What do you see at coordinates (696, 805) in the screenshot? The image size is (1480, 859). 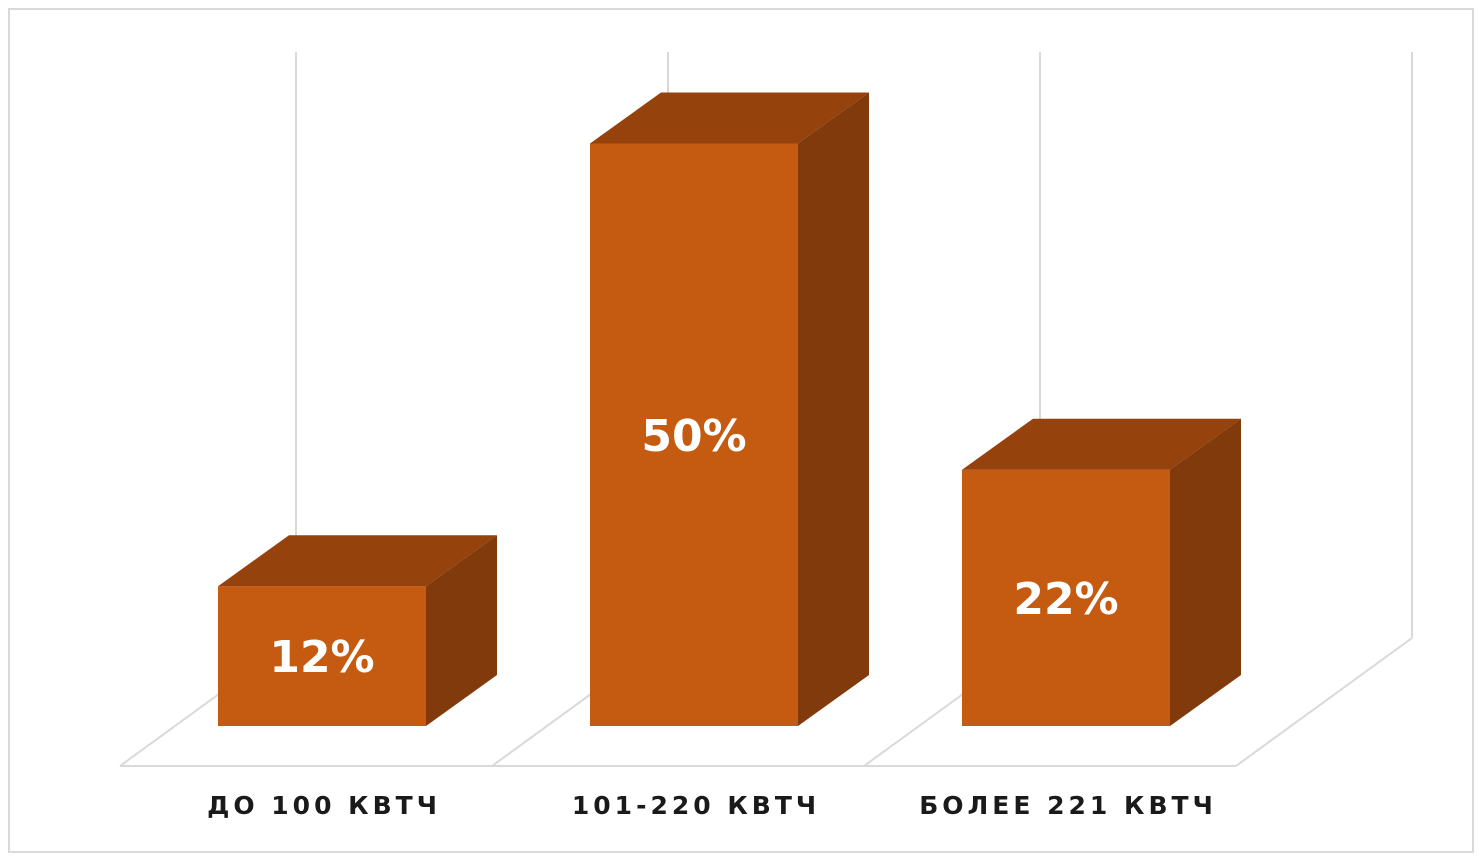 I see `category-label: 101-220 КВТЧ` at bounding box center [696, 805].